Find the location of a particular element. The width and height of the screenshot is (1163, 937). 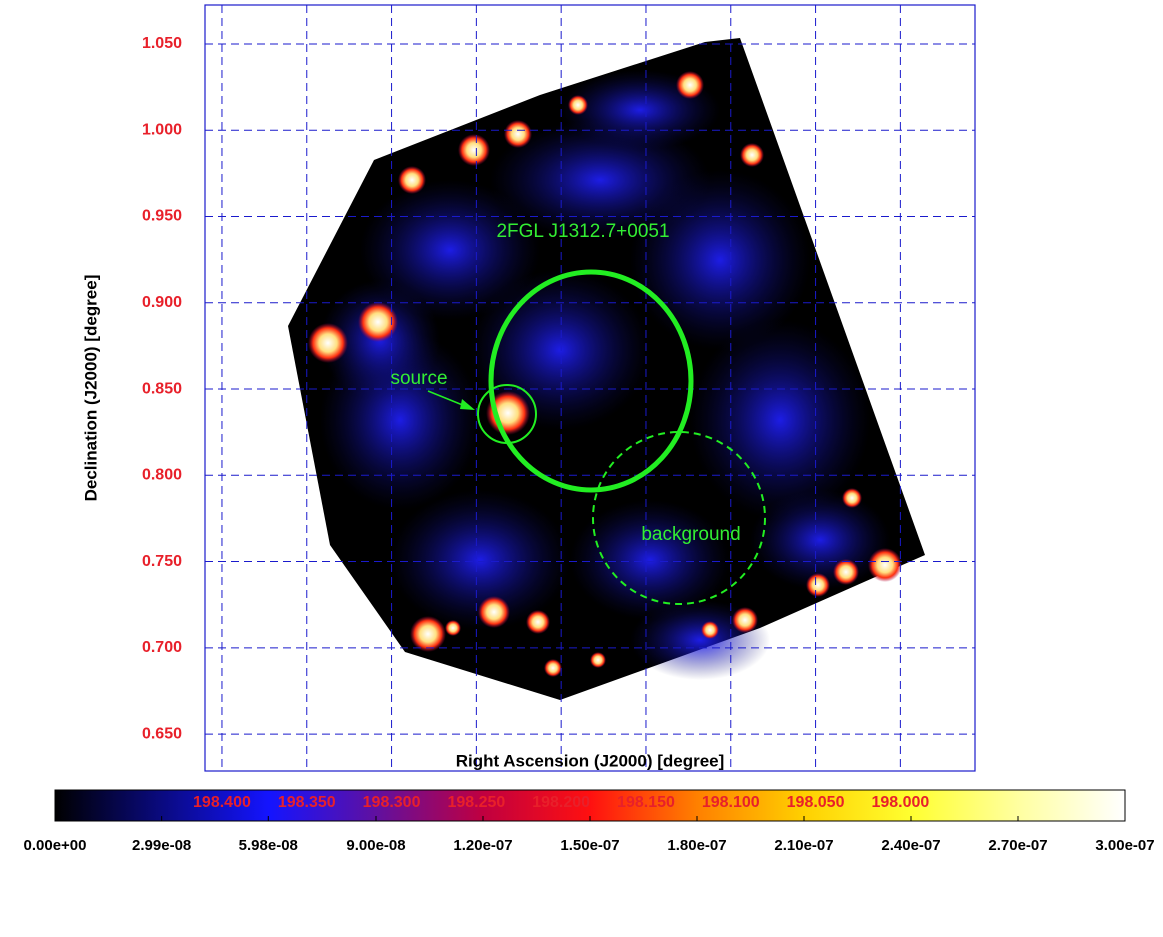

fermi-ellipse is located at coordinates (591, 381).